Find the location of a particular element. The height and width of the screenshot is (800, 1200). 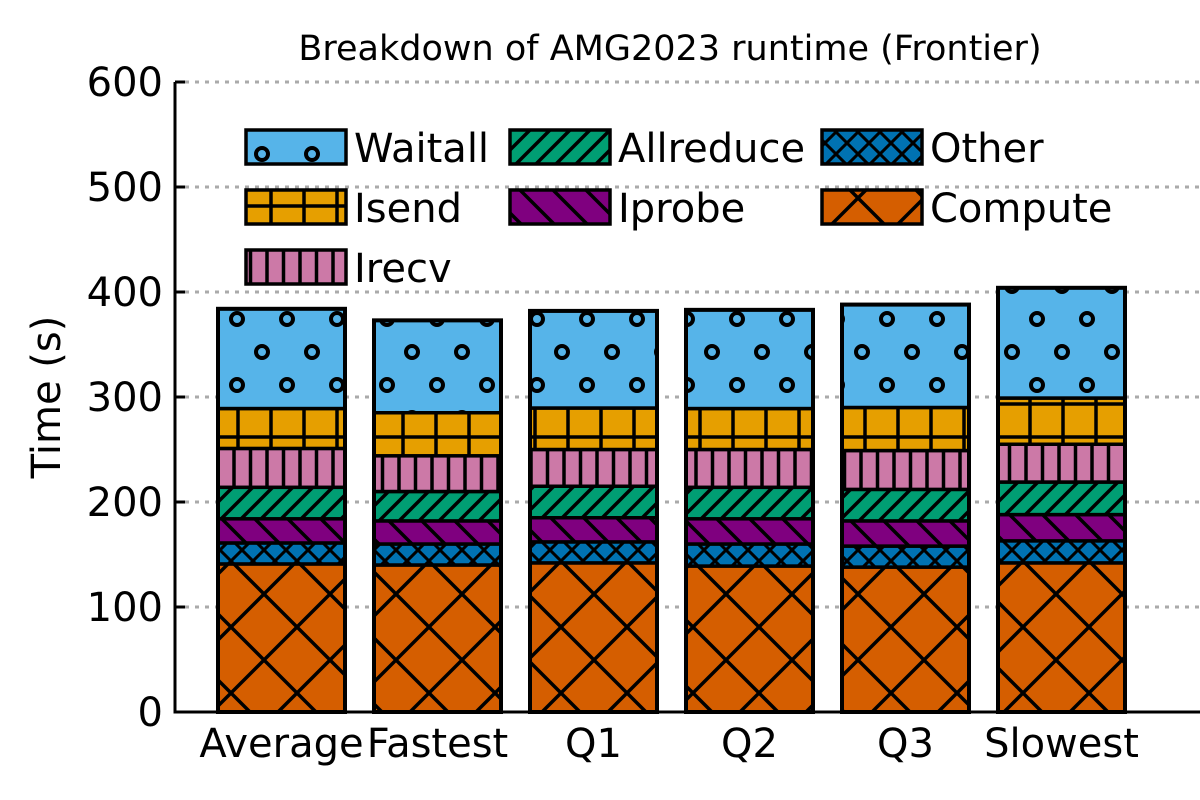

legend-label: Other is located at coordinates (987, 149).